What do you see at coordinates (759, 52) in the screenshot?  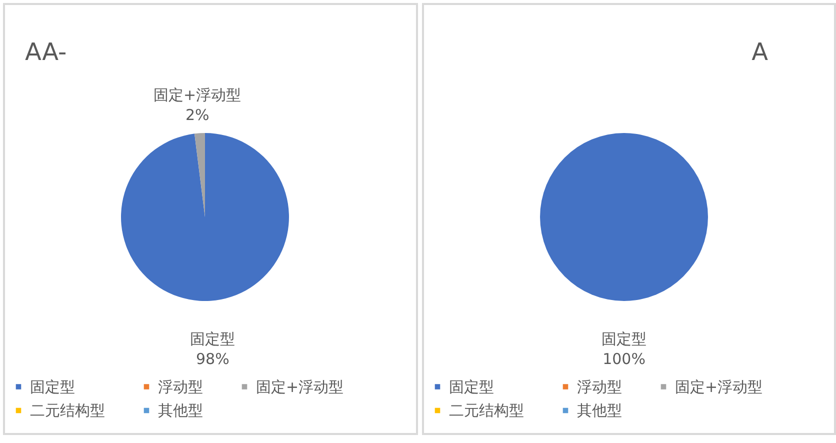 I see `chart-title: A` at bounding box center [759, 52].